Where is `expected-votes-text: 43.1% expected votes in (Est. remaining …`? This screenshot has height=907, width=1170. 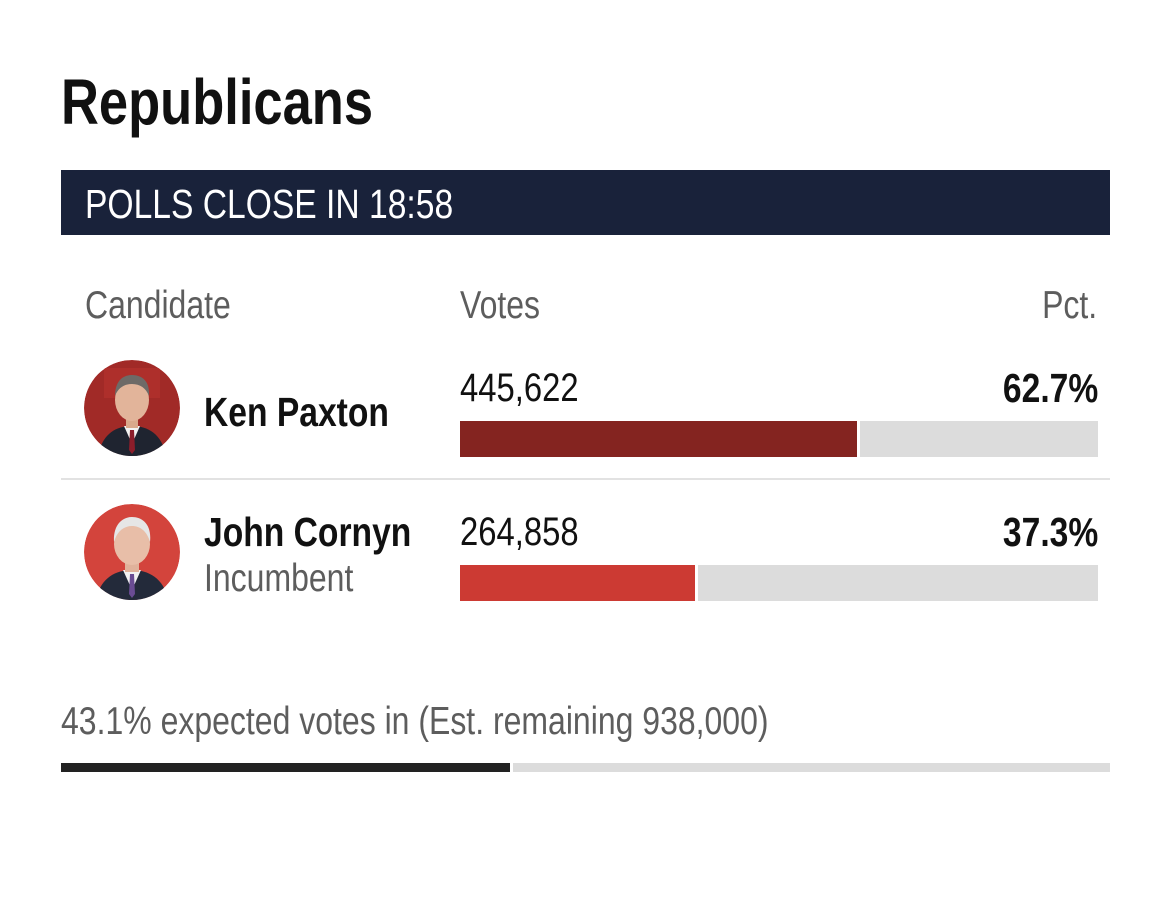 expected-votes-text: 43.1% expected votes in (Est. remaining … is located at coordinates (492, 722).